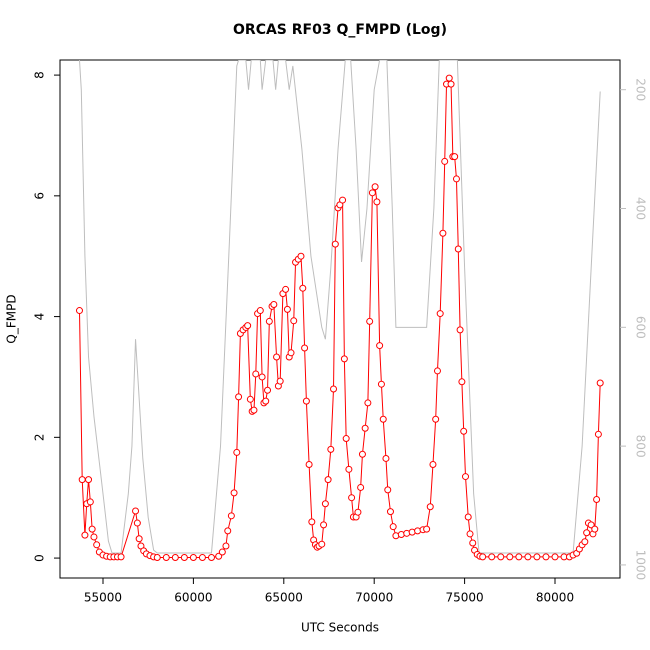 The width and height of the screenshot is (650, 650). What do you see at coordinates (465, 598) in the screenshot?
I see `x-tick-label: 75000` at bounding box center [465, 598].